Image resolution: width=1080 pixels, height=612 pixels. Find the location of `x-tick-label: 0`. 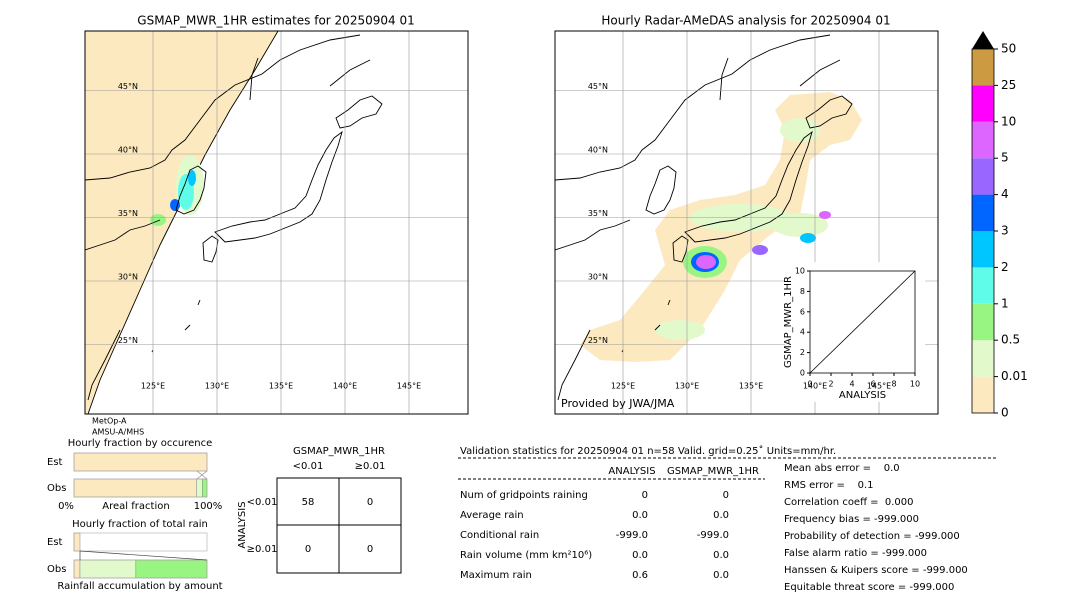

x-tick-label: 0 is located at coordinates (809, 384).